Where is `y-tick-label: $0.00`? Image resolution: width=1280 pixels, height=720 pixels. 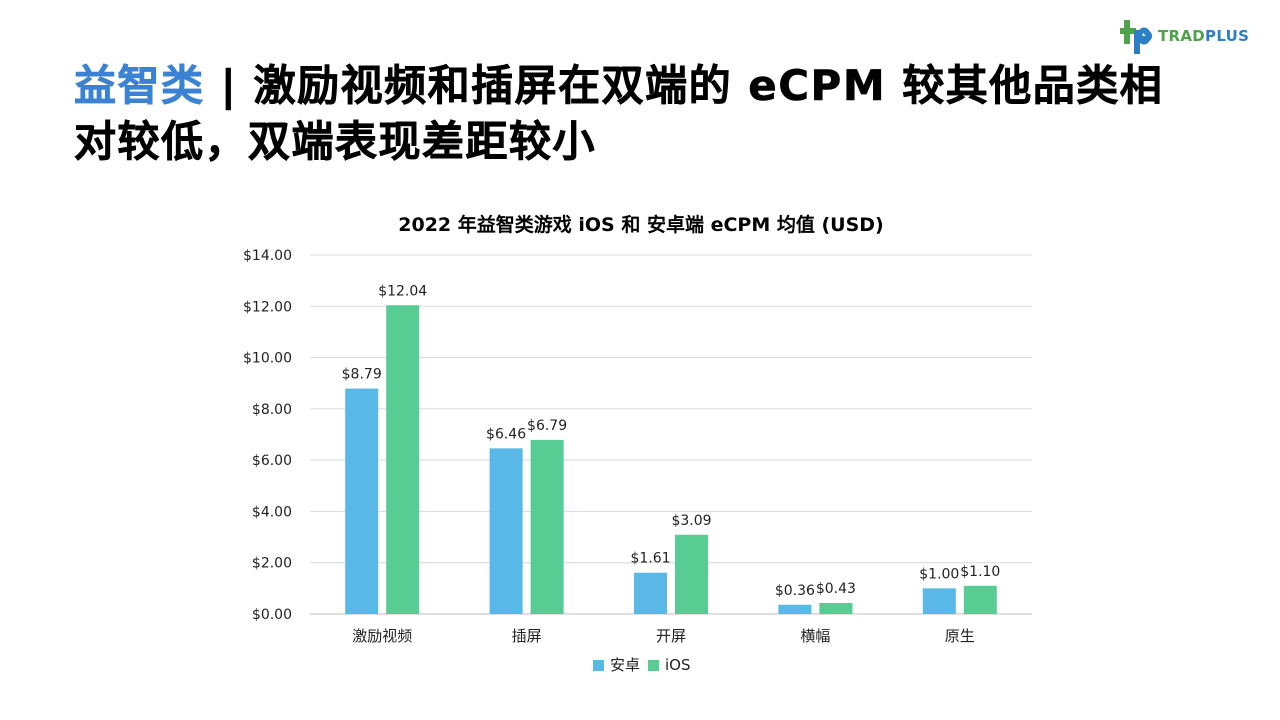 y-tick-label: $0.00 is located at coordinates (272, 615).